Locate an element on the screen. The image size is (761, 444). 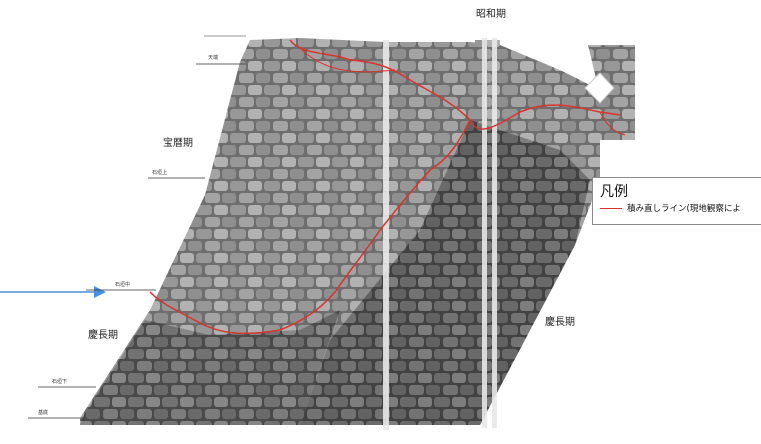
level-label-base: 基底 is located at coordinates (43, 413).